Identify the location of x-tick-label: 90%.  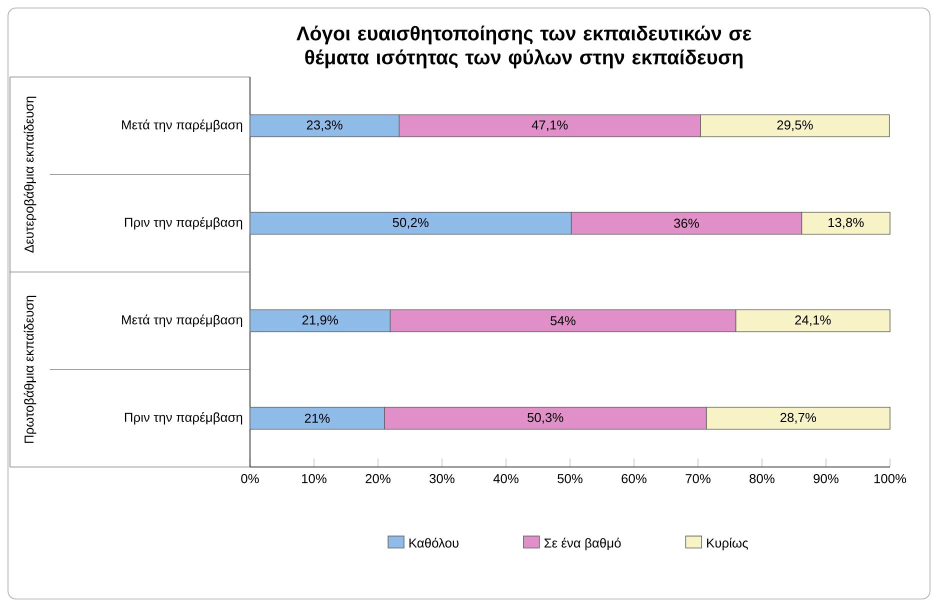
(826, 479).